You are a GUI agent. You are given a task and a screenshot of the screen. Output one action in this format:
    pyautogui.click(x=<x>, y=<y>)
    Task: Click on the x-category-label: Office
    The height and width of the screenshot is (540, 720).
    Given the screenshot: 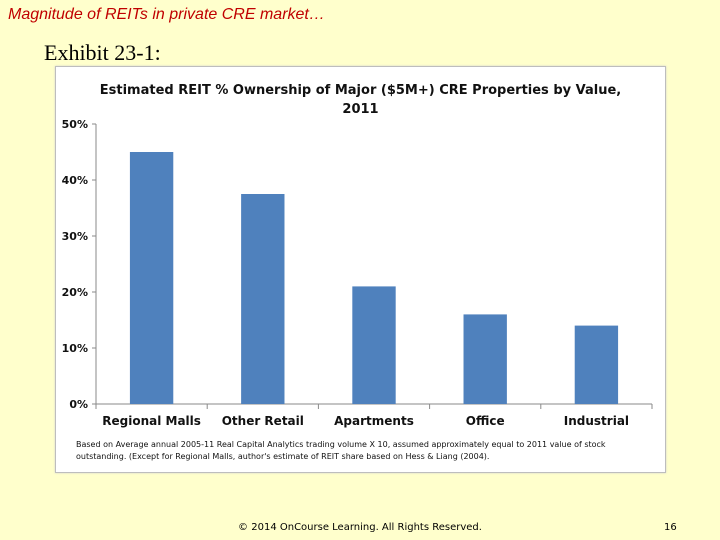 What is the action you would take?
    pyautogui.click(x=485, y=421)
    